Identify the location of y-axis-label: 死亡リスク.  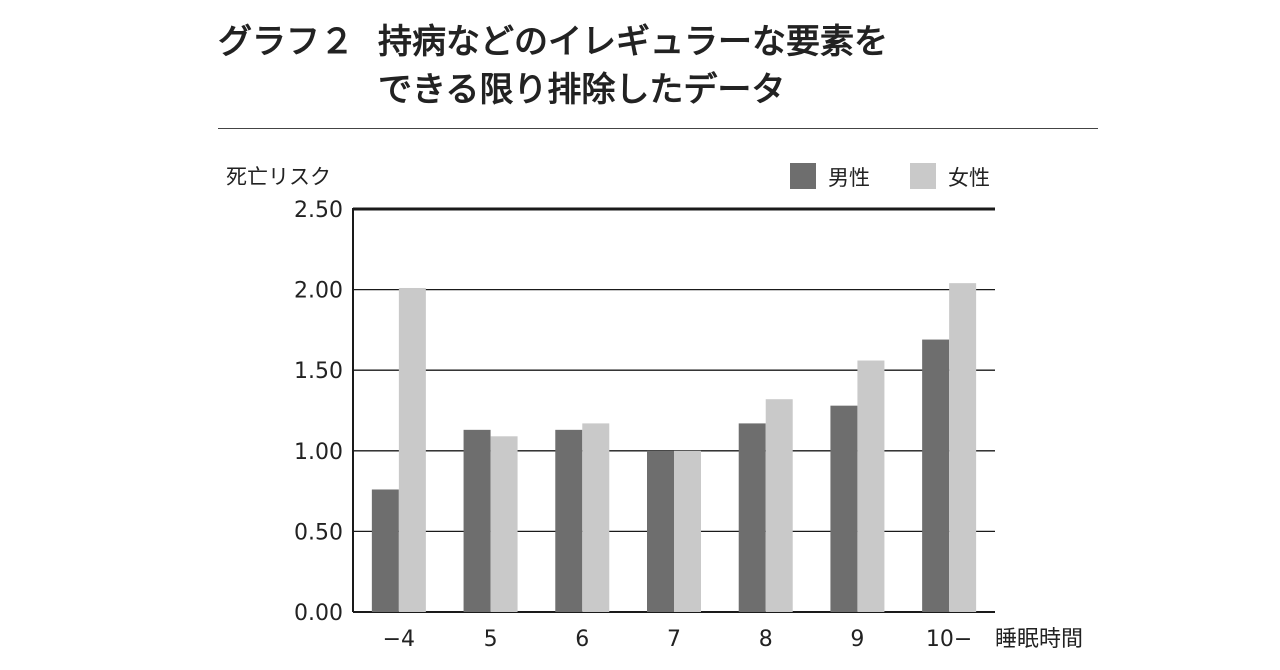
(278, 177).